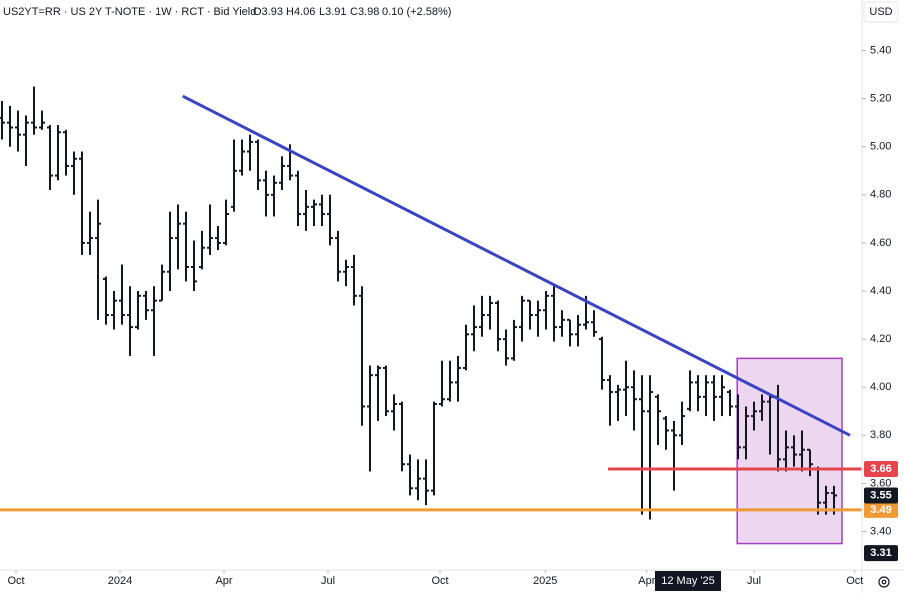 The image size is (904, 593). I want to click on y-tick-label: 4.40, so click(880, 291).